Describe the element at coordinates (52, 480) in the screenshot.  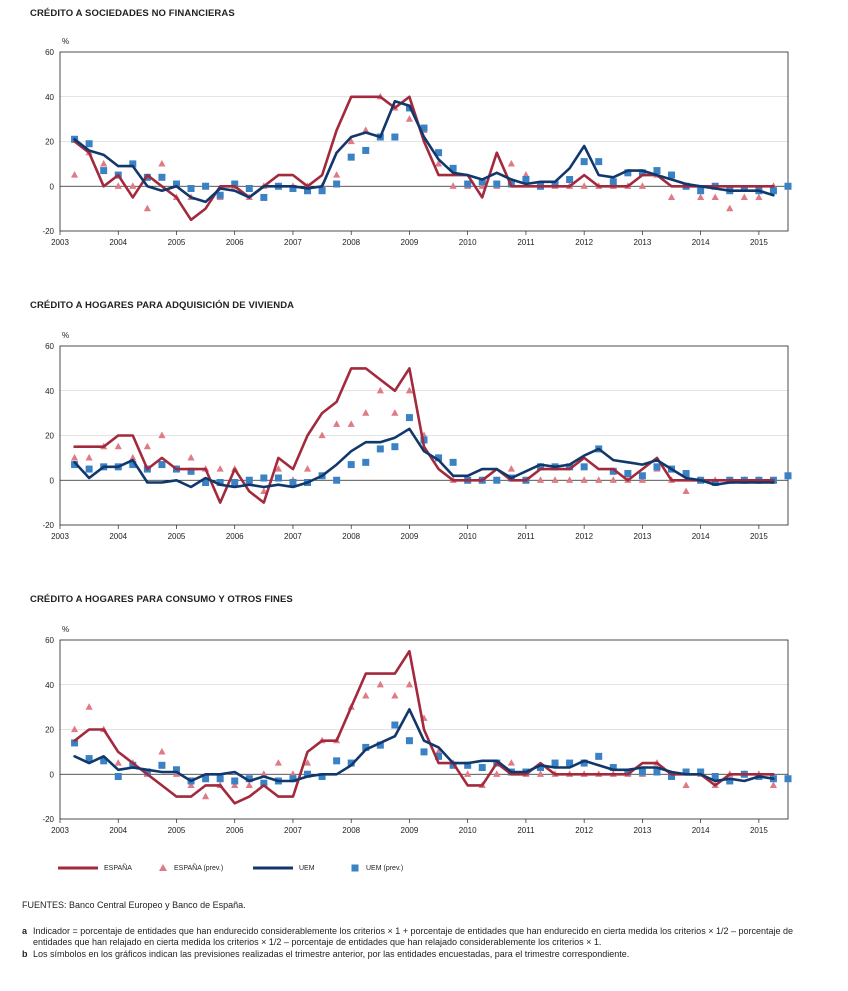
I see `y-tick-label: 0` at that location.